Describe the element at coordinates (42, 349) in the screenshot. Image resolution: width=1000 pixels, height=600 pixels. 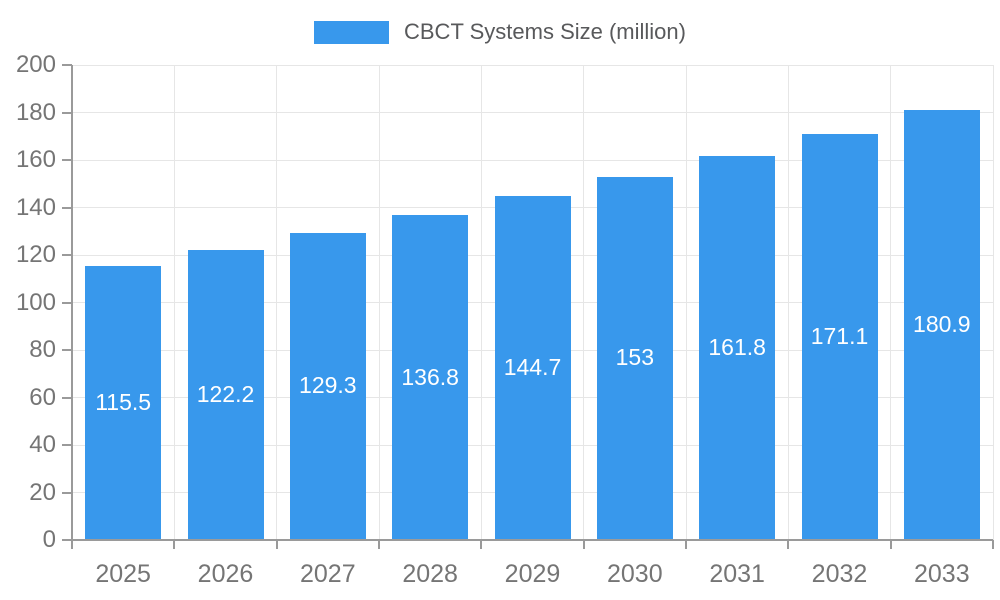
I see `y-tick-label: 80` at that location.